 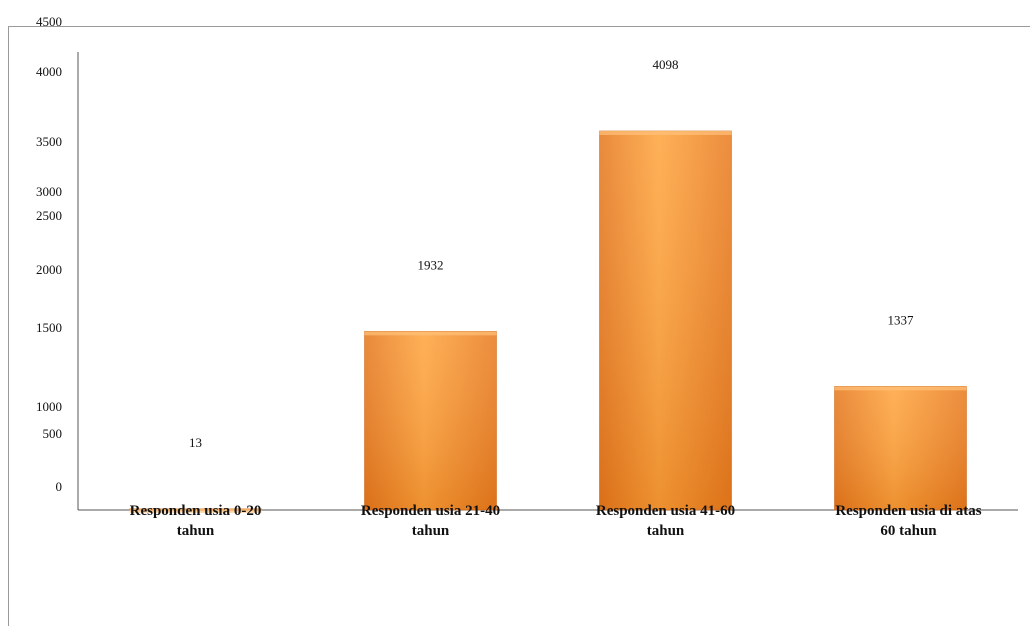 I want to click on y-tick-label: 4500, so click(x=49, y=21).